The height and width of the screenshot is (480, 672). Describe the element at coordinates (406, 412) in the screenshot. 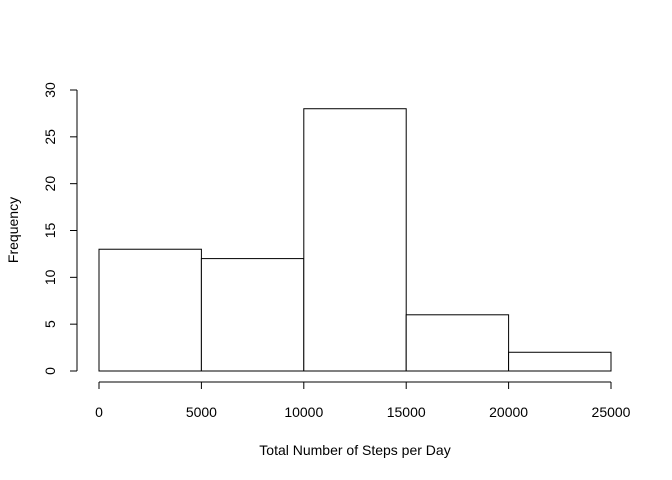

I see `x-tick-label-3: 15000` at that location.